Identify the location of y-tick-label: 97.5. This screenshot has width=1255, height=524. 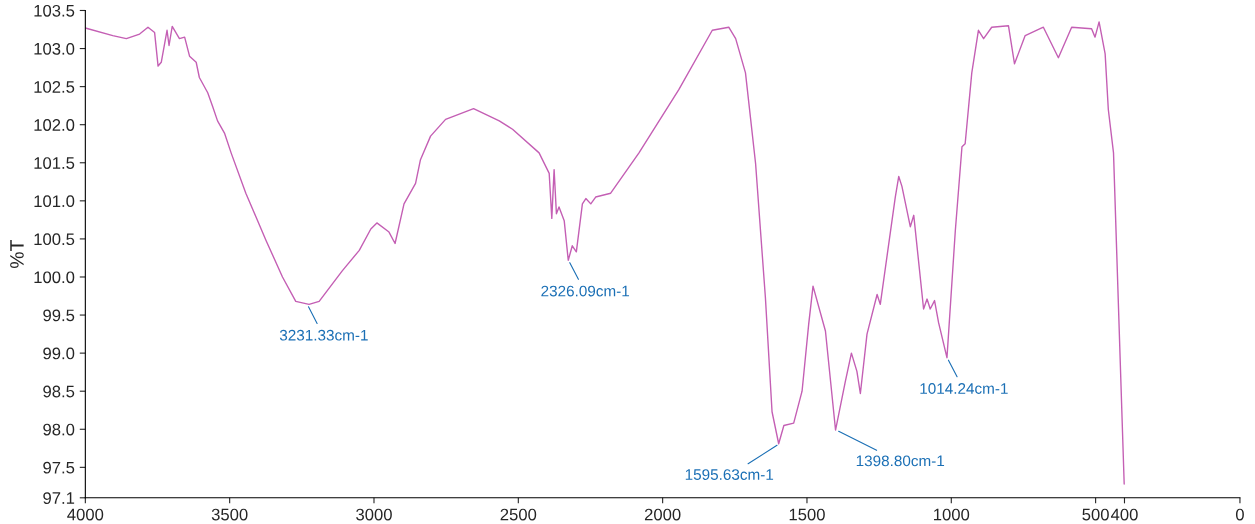
(59, 467).